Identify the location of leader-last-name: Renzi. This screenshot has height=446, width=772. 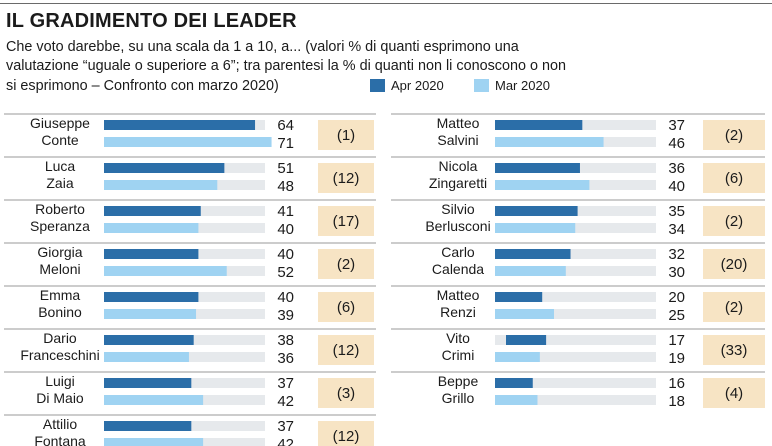
(458, 312).